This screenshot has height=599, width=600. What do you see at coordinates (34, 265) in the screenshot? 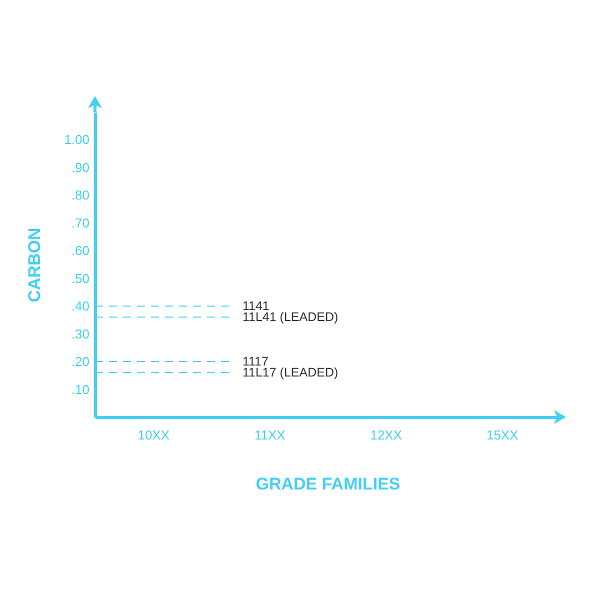
I see `y-axis-title: CARBON` at bounding box center [34, 265].